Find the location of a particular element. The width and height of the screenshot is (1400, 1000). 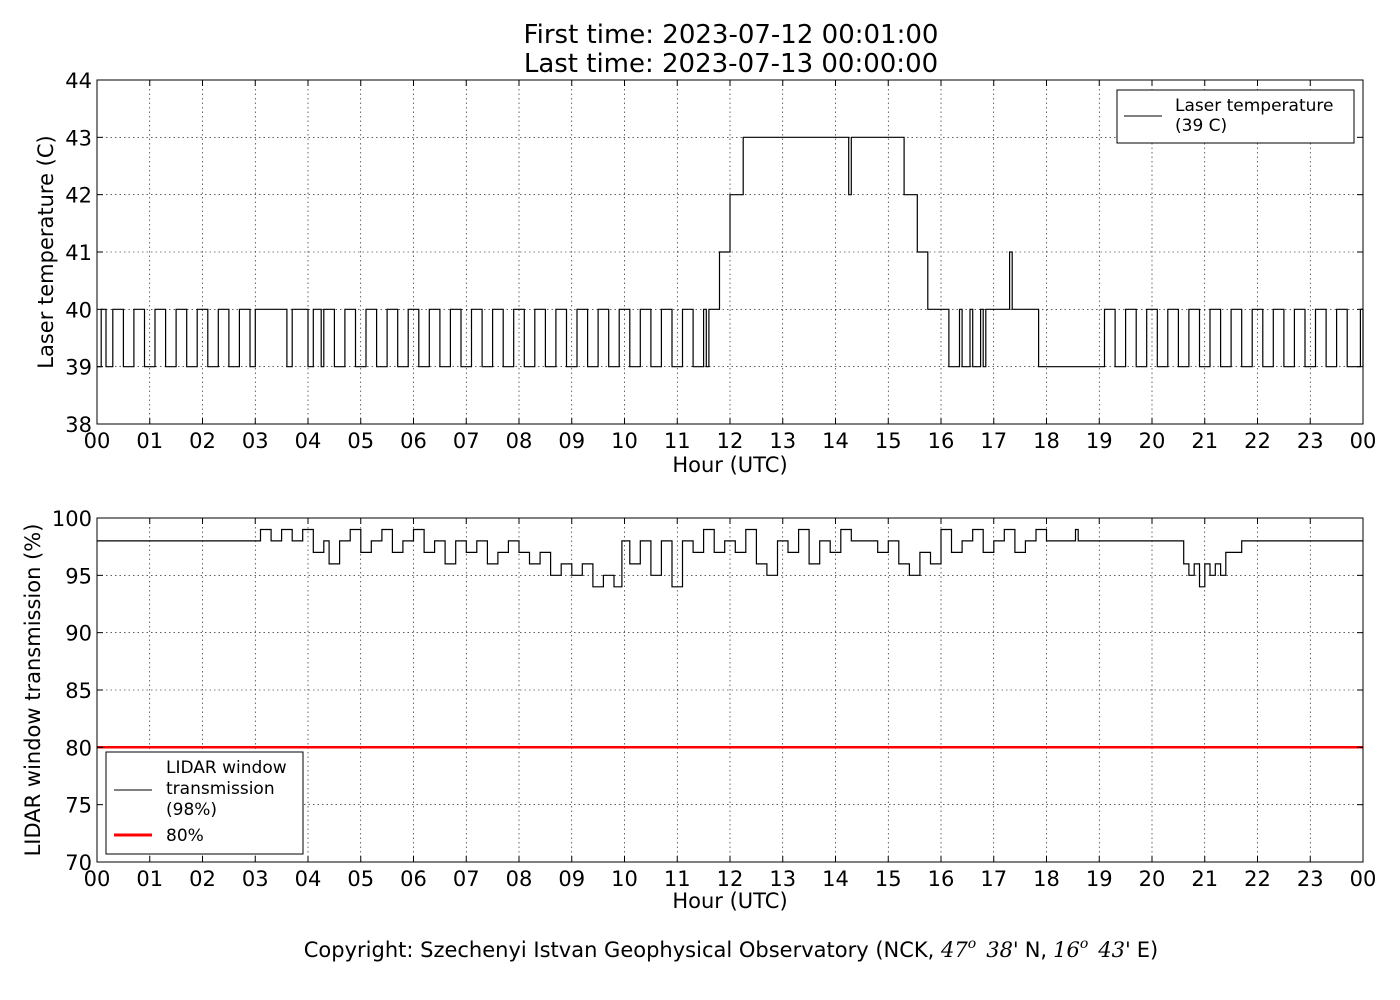

latitude-degree-sign: o is located at coordinates (972, 944).